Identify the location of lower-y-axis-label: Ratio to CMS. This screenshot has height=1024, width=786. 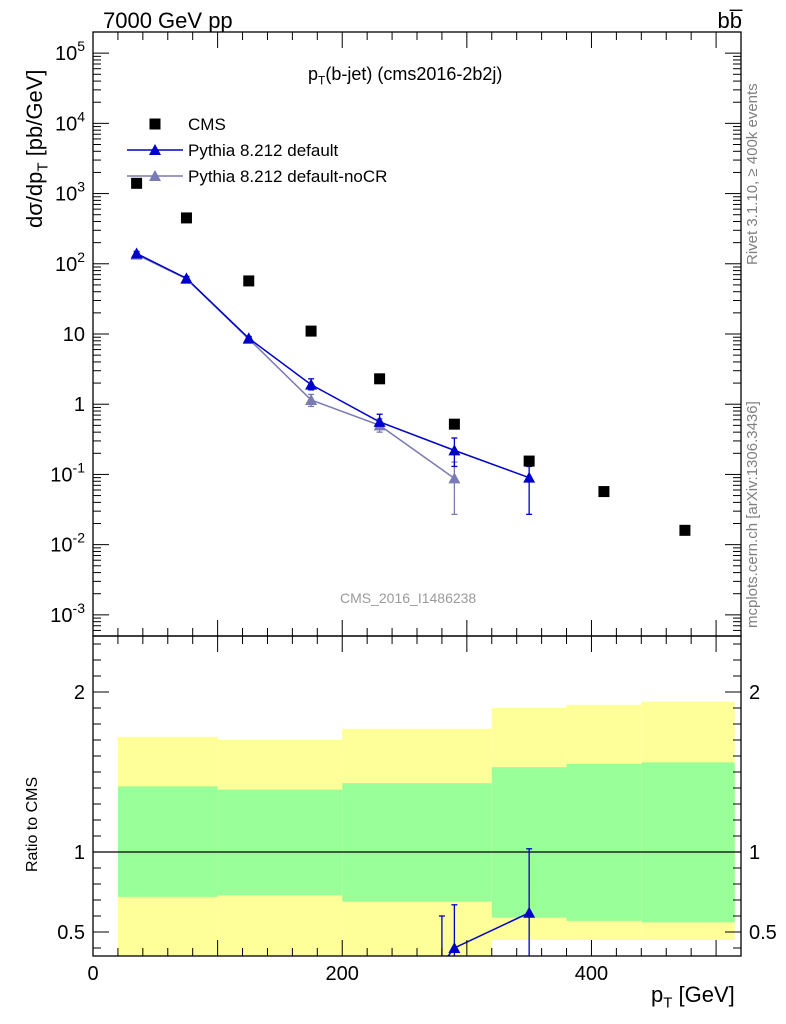
(32, 824).